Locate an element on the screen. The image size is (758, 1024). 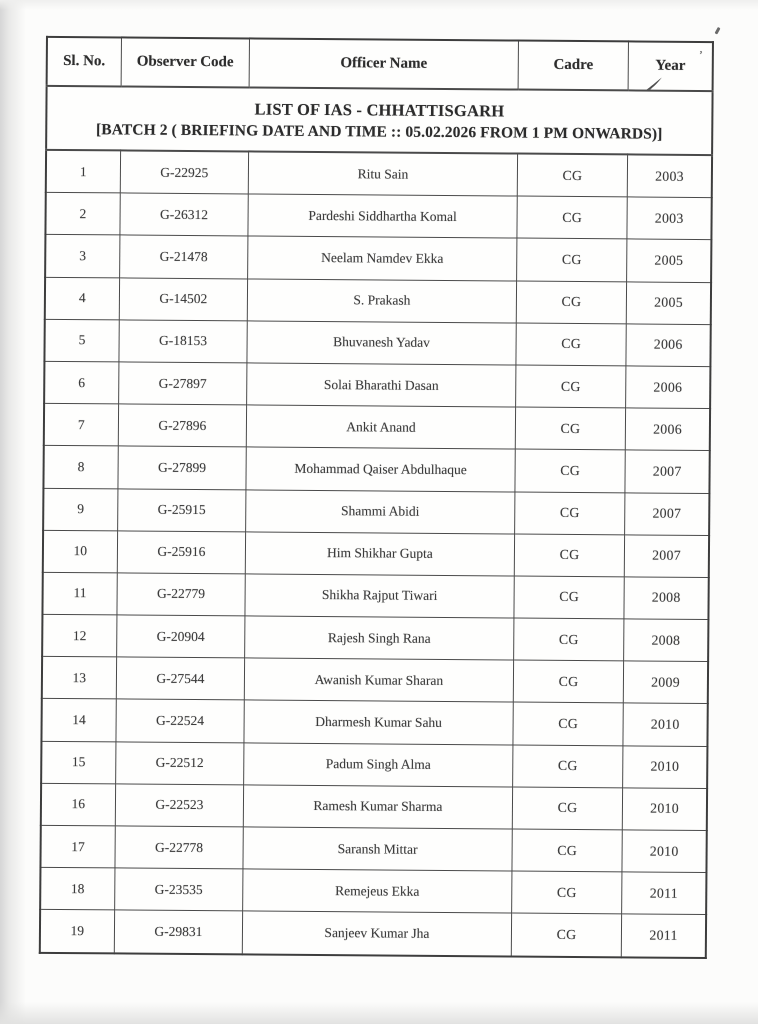
cell-observer-code: G-27544 is located at coordinates (180, 679).